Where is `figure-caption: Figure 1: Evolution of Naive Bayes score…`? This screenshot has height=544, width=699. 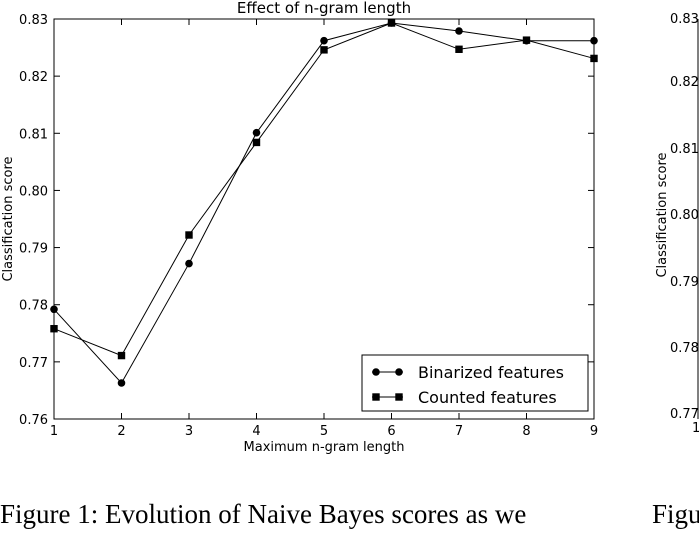
figure-caption: Figure 1: Evolution of Naive Bayes score… is located at coordinates (263, 514).